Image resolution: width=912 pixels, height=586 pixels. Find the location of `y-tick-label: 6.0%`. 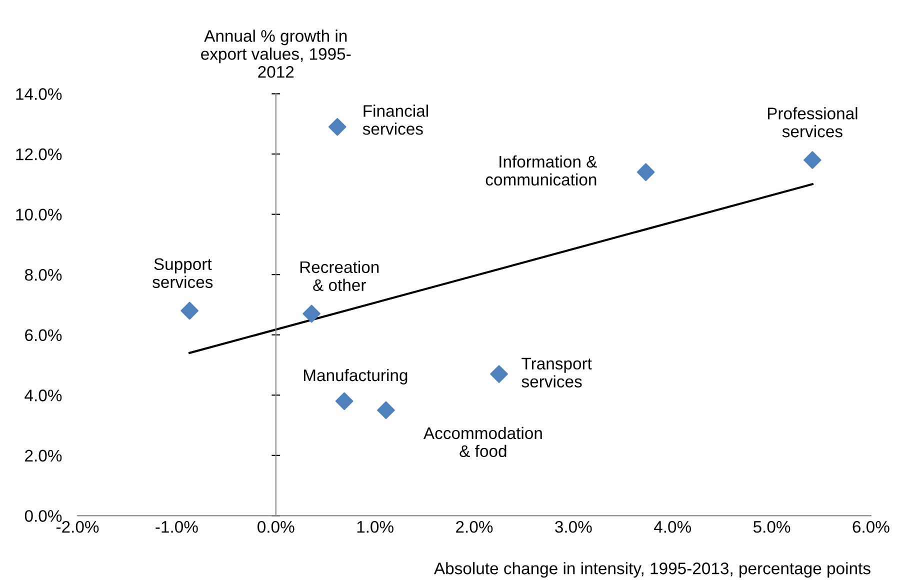

y-tick-label: 6.0% is located at coordinates (43, 335).